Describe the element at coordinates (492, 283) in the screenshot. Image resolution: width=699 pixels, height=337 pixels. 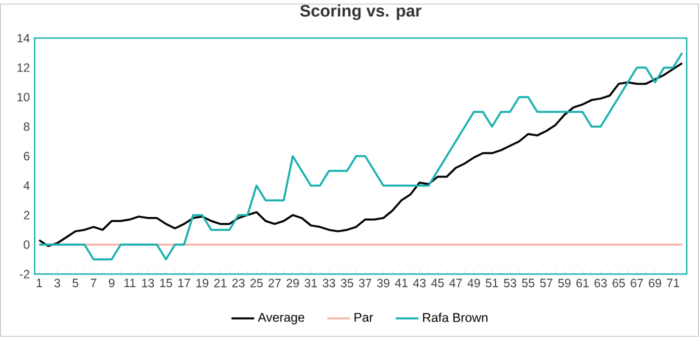
I see `x-tick-label: 51` at that location.